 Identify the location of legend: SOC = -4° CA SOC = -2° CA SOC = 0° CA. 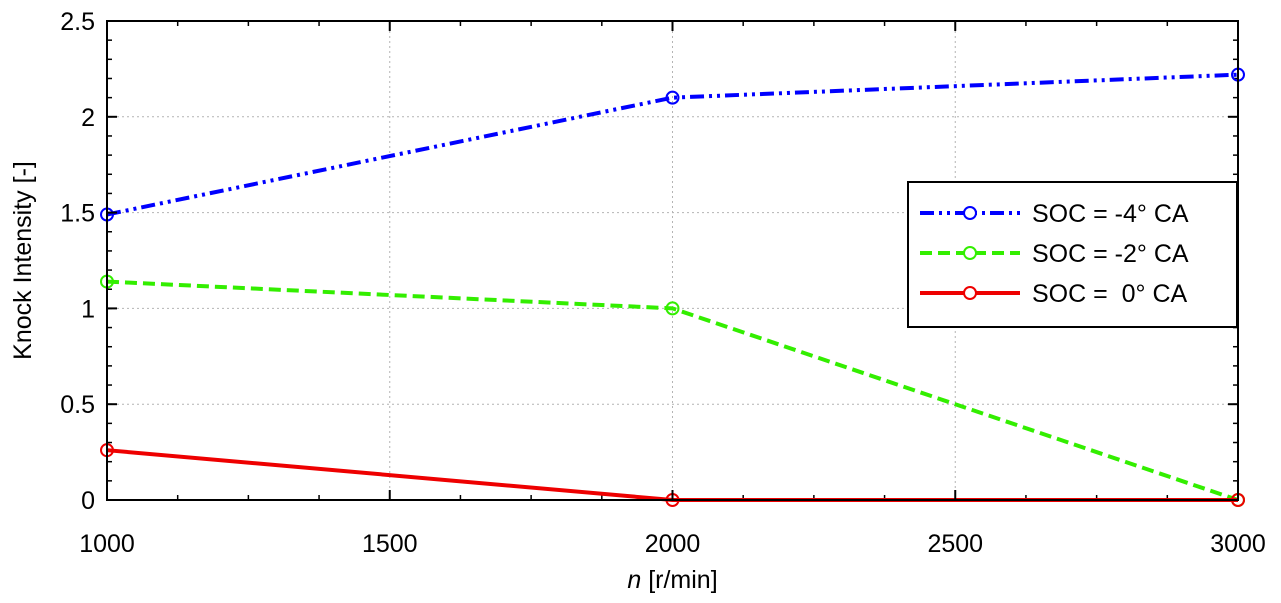
(1072, 254).